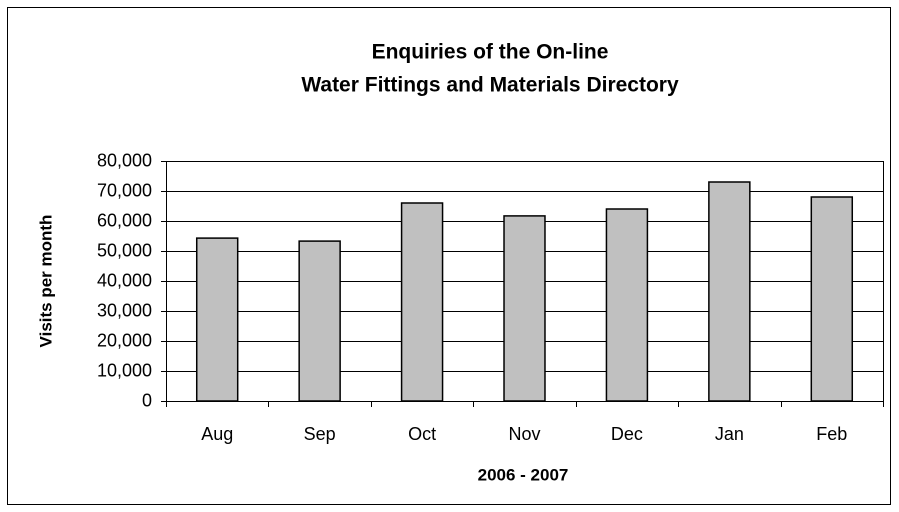 Image resolution: width=899 pixels, height=512 pixels. Describe the element at coordinates (124, 160) in the screenshot. I see `y-tick-label: 80,000` at that location.